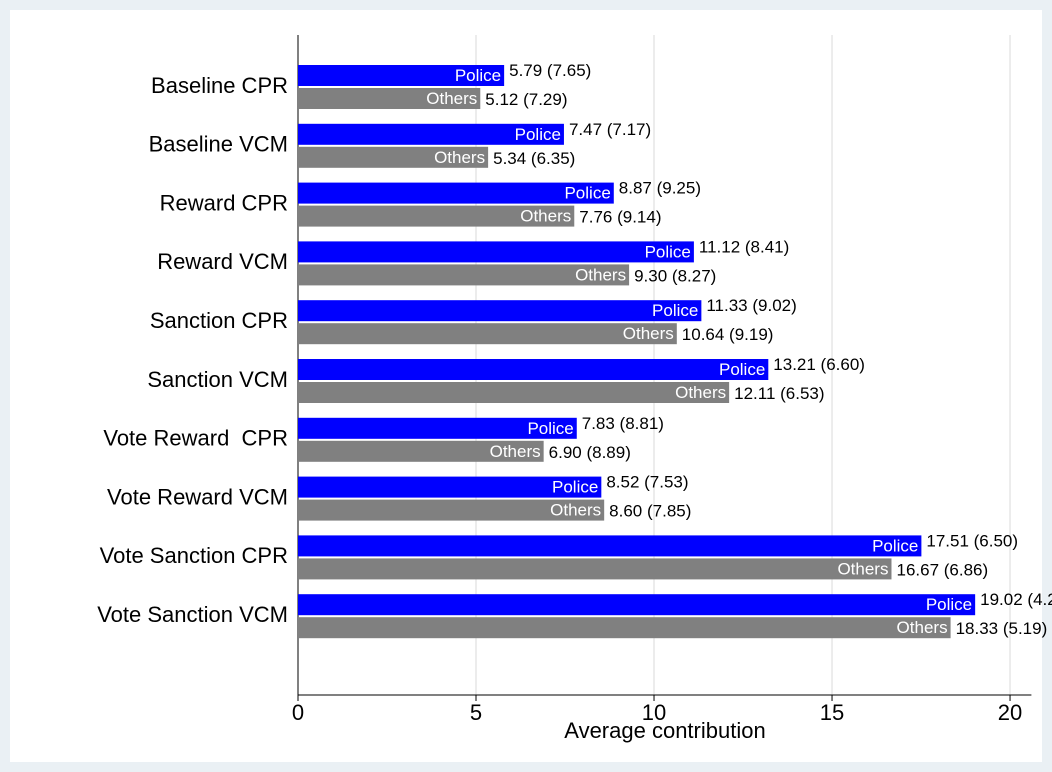 This screenshot has height=772, width=1052. I want to click on value-label: 8.52 (7.53), so click(647, 482).